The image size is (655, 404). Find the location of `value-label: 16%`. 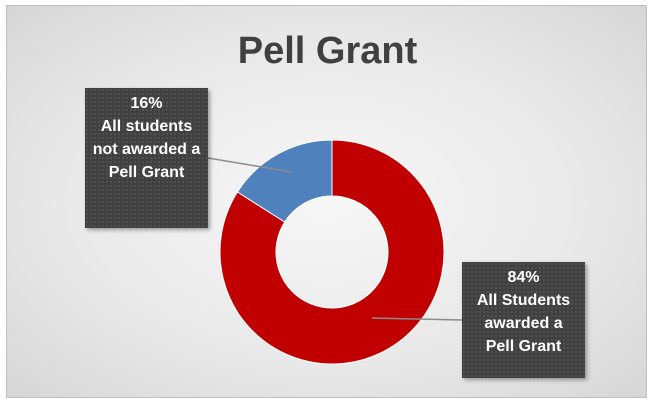

value-label: 16% is located at coordinates (146, 103).